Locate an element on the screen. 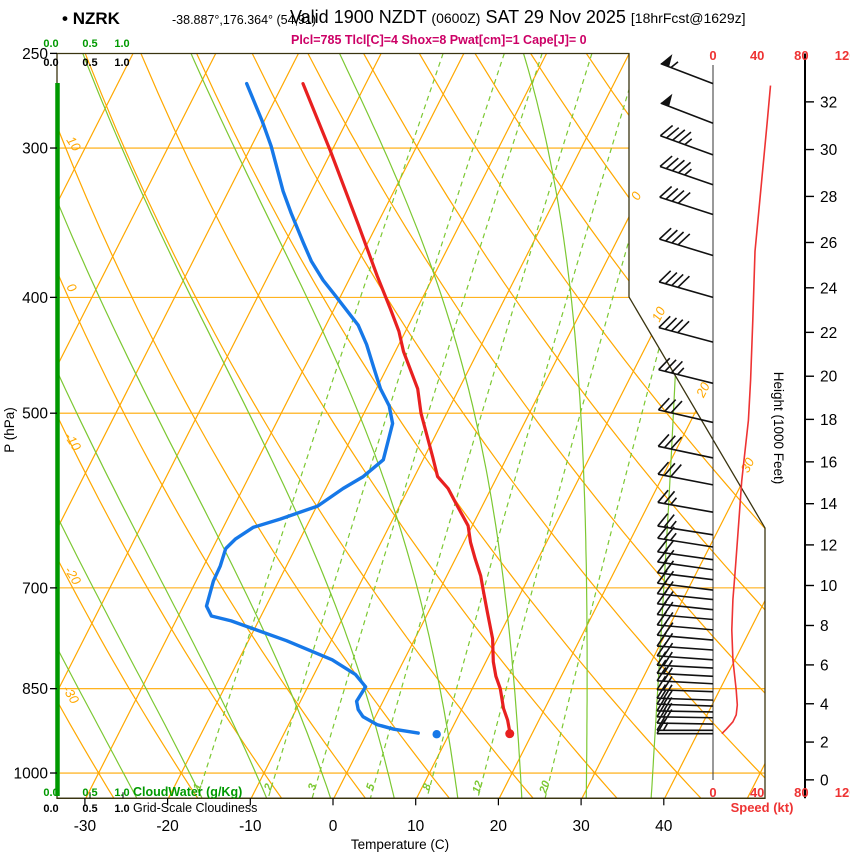 This screenshot has height=860, width=850. valid-time-utc: (0600Z) is located at coordinates (456, 18).